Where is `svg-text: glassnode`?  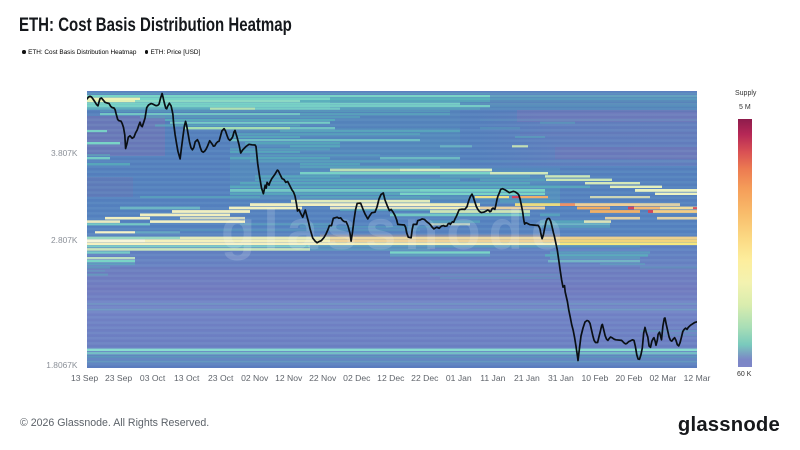
svg-text: glassnode is located at coordinates (395, 229).